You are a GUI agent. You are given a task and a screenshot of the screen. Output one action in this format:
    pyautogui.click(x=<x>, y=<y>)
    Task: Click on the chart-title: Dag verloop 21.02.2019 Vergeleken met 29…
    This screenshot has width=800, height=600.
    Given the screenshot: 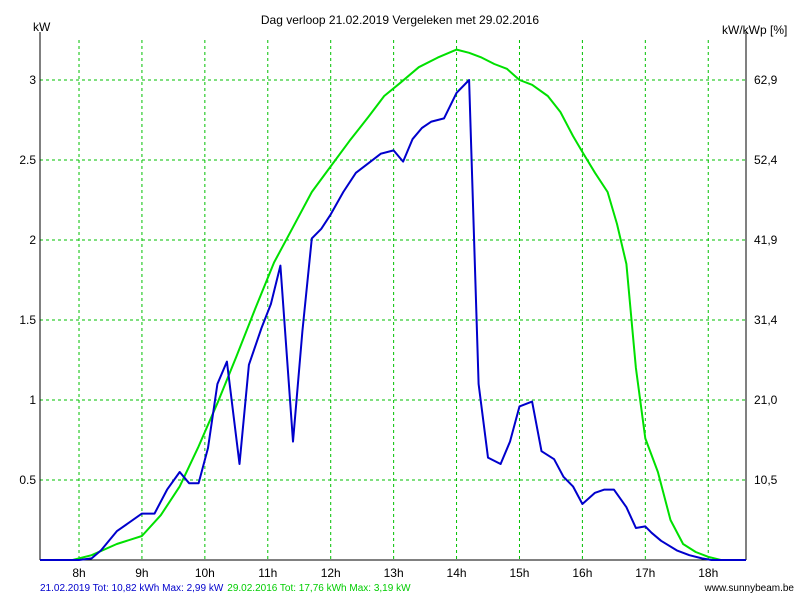 What is the action you would take?
    pyautogui.click(x=400, y=20)
    